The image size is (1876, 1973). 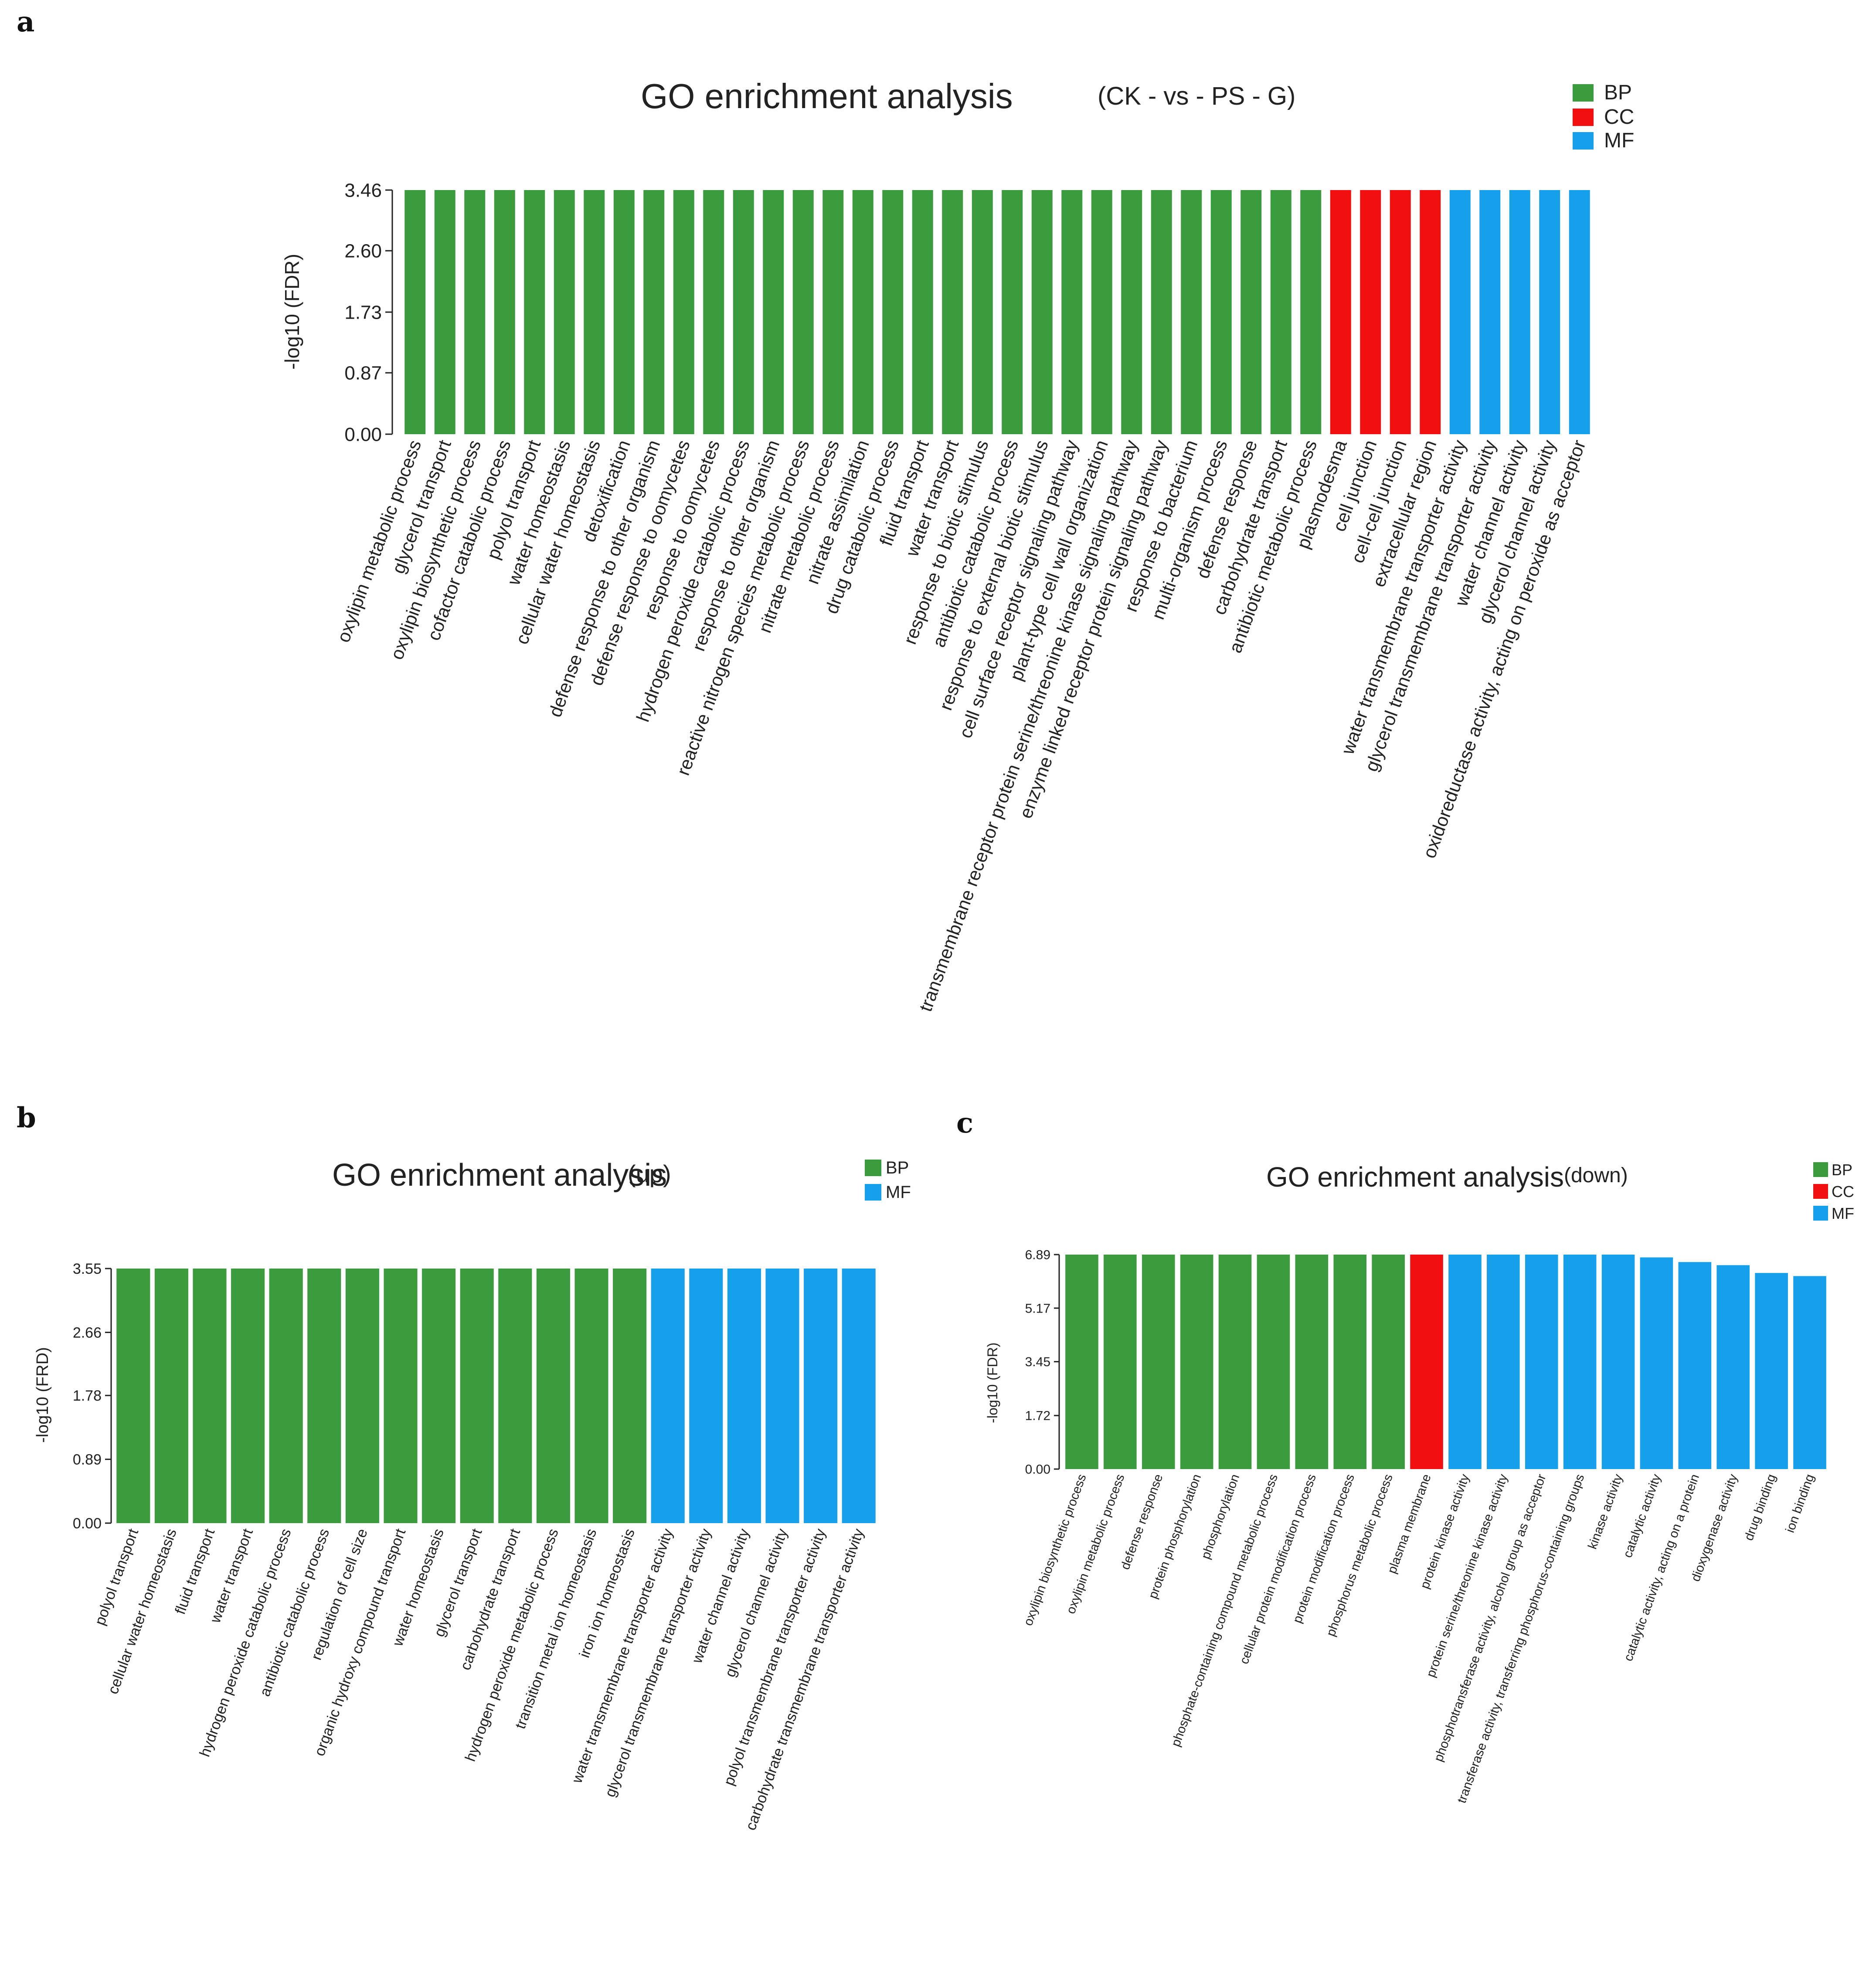 I want to click on chart-c-category-label: plasma membrane, so click(x=1409, y=1523).